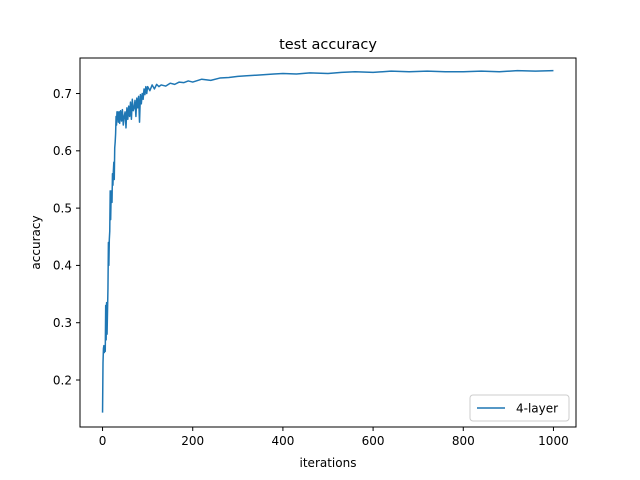 The image size is (640, 480). What do you see at coordinates (463, 441) in the screenshot?
I see `x-tick-label: 800` at bounding box center [463, 441].